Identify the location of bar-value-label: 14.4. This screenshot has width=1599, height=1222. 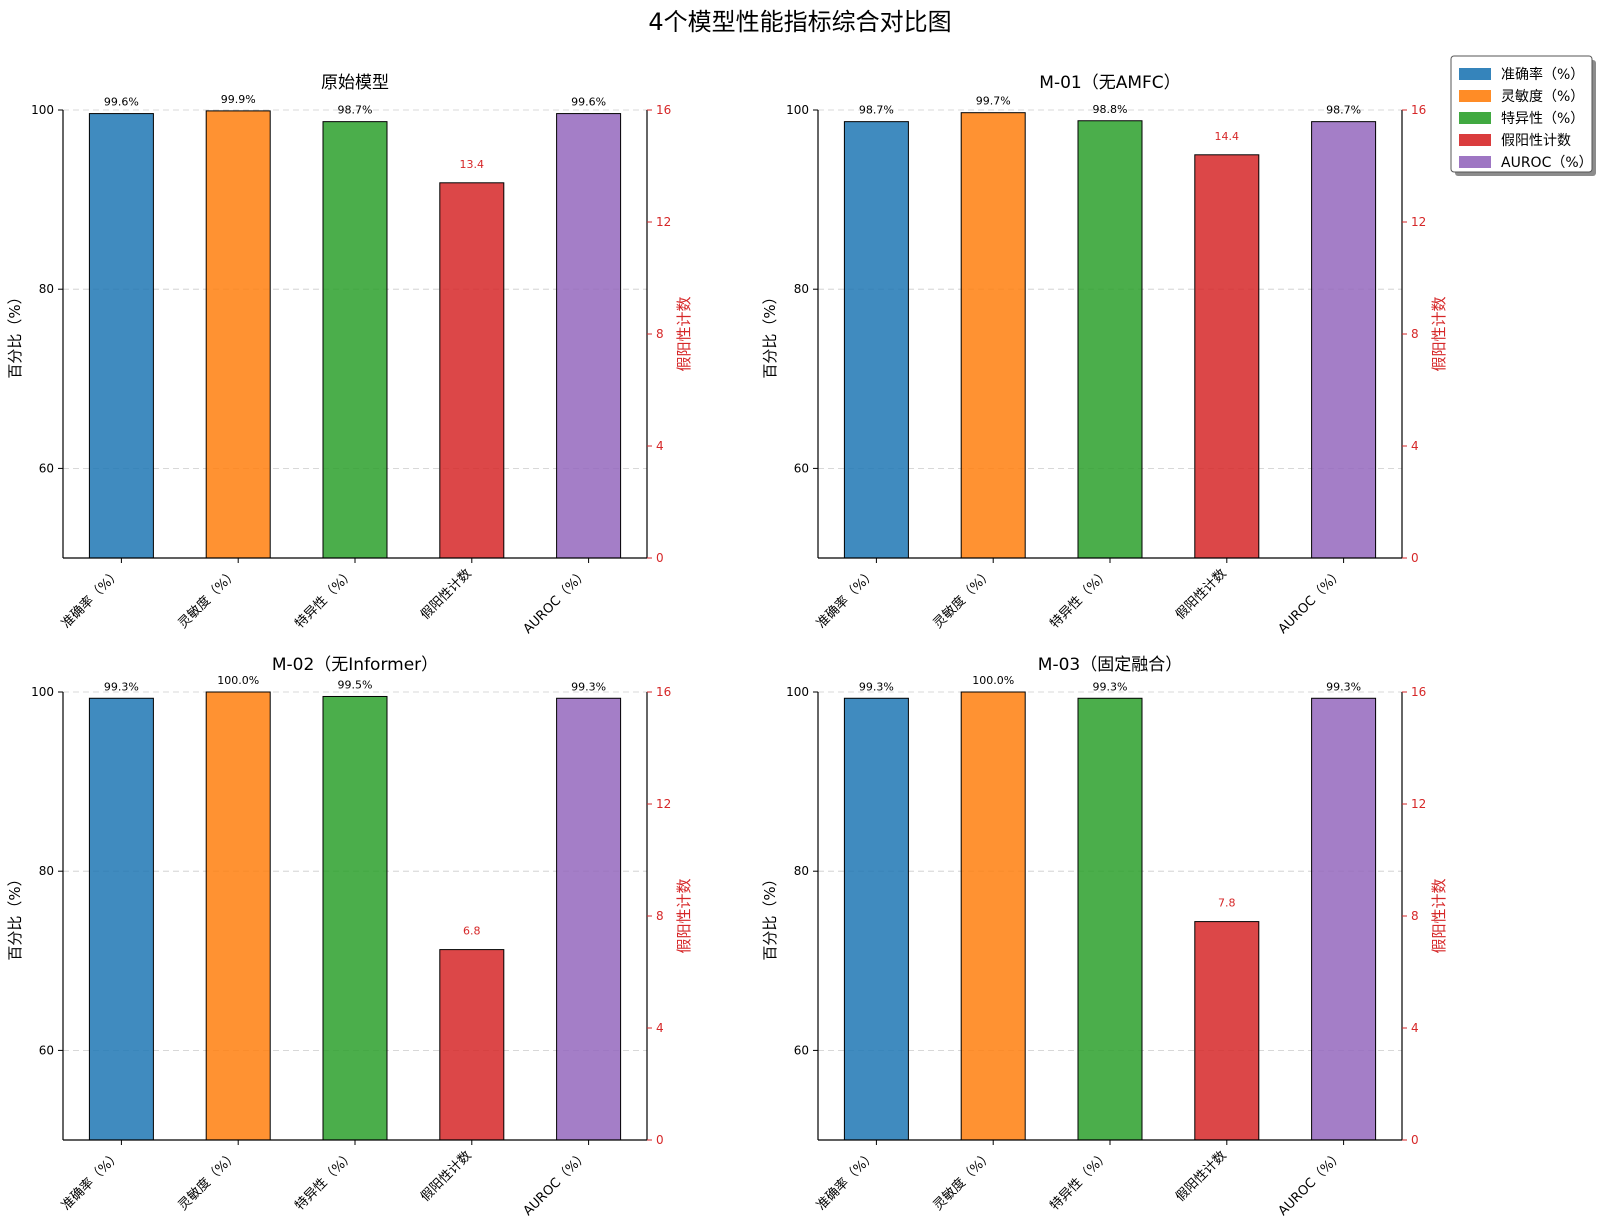
(1227, 136).